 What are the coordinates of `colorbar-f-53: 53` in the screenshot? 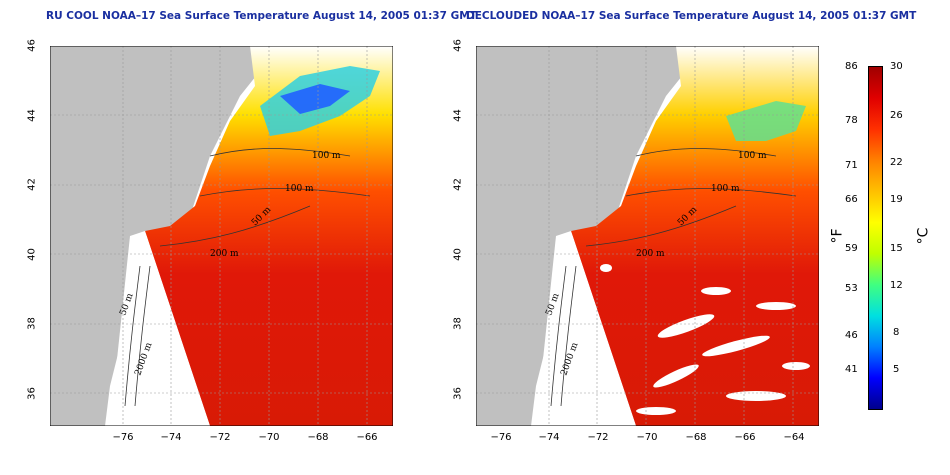 It's located at (851, 288).